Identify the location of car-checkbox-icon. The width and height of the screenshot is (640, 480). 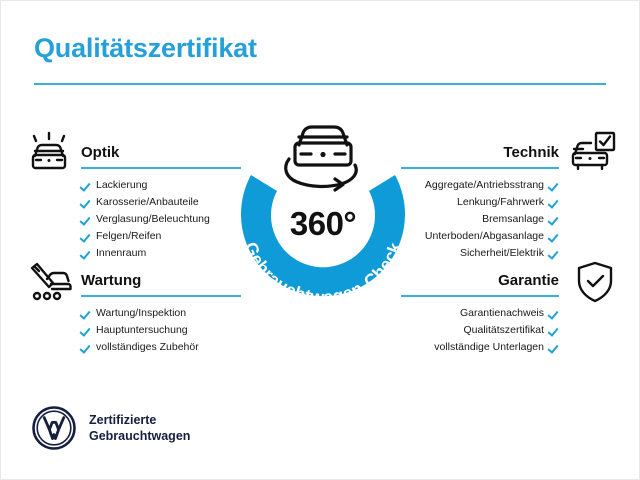
(593, 152).